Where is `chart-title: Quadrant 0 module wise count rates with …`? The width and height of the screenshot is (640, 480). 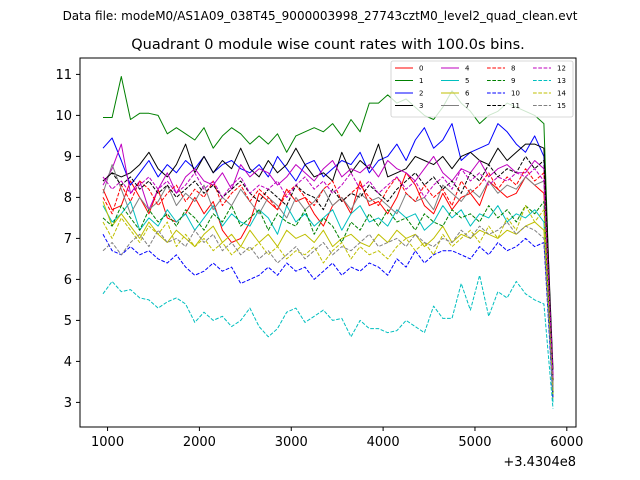 chart-title: Quadrant 0 module wise count rates with … is located at coordinates (328, 45).